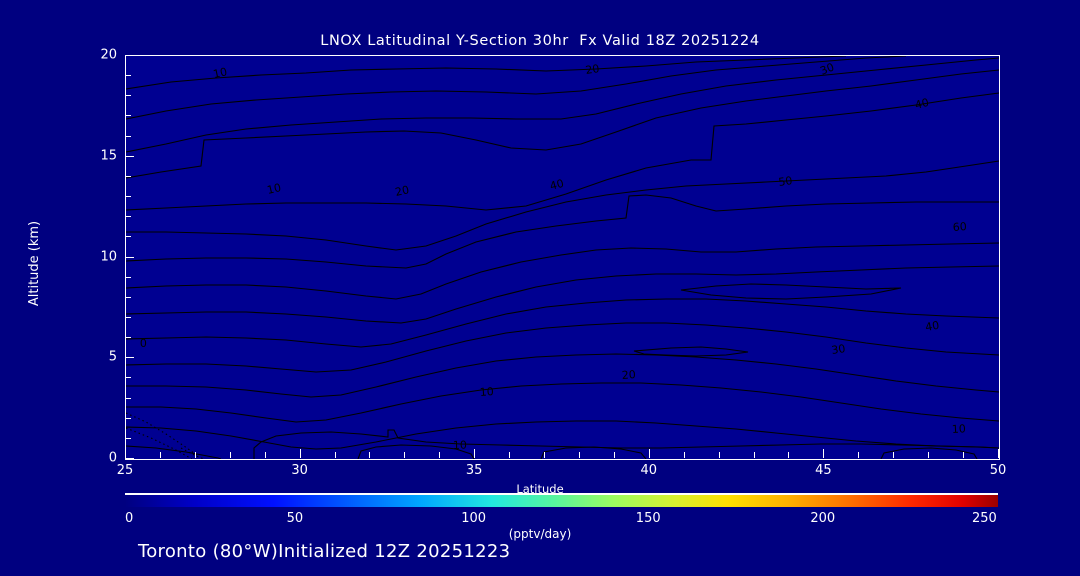  I want to click on y-axis-tick-label: 20, so click(108, 55).